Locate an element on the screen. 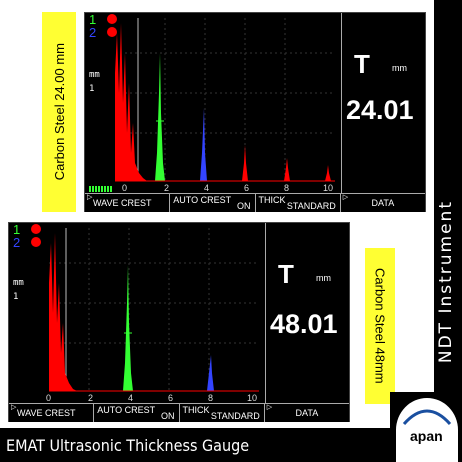 The width and height of the screenshot is (462, 462). x-axis-1: 0 2 4 6 8 10 is located at coordinates (227, 188).